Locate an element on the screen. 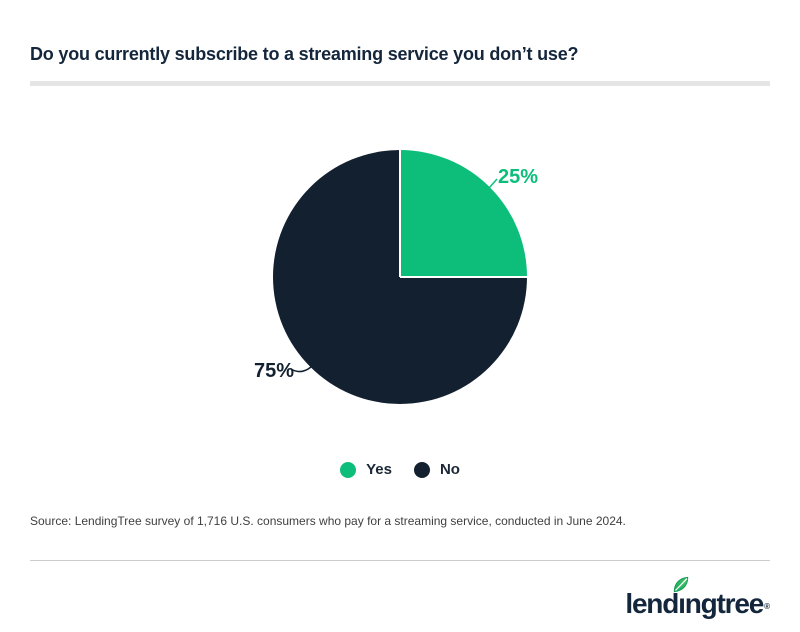 Image resolution: width=800 pixels, height=632 pixels. leaf-icon is located at coordinates (681, 584).